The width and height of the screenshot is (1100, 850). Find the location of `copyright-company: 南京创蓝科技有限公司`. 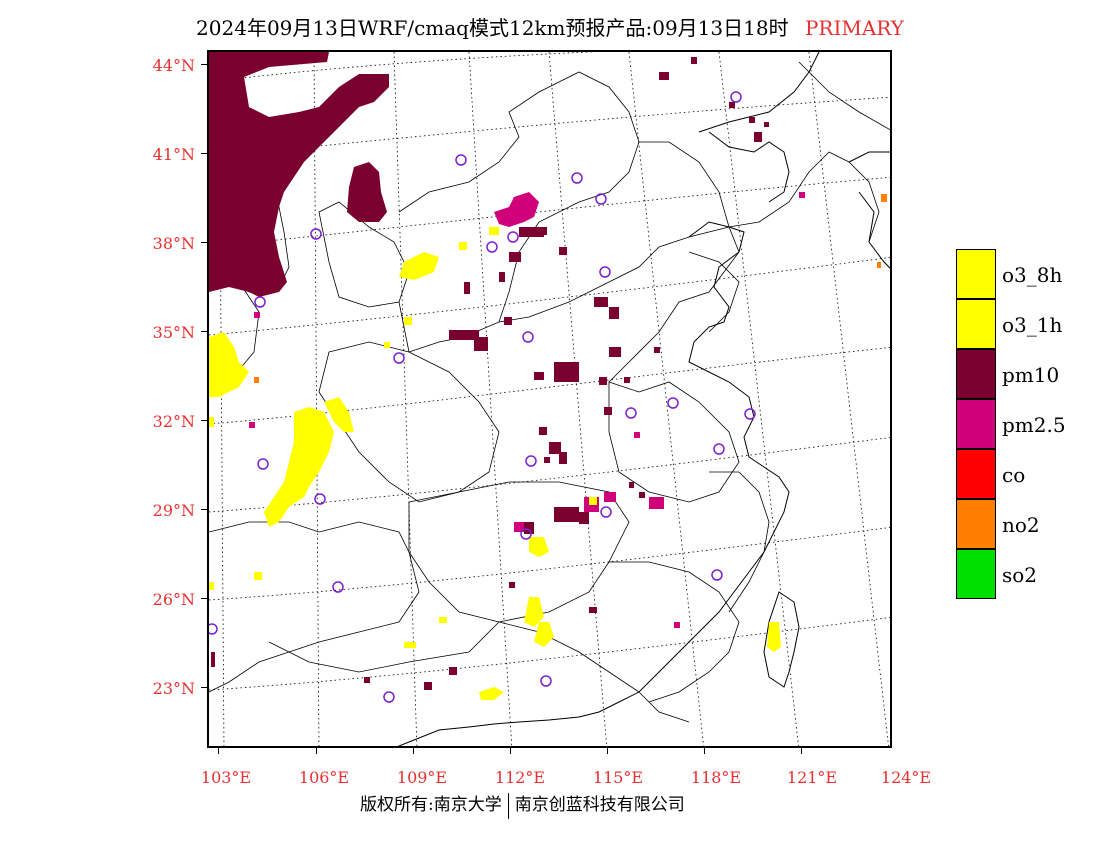

copyright-company: 南京创蓝科技有限公司 is located at coordinates (599, 805).